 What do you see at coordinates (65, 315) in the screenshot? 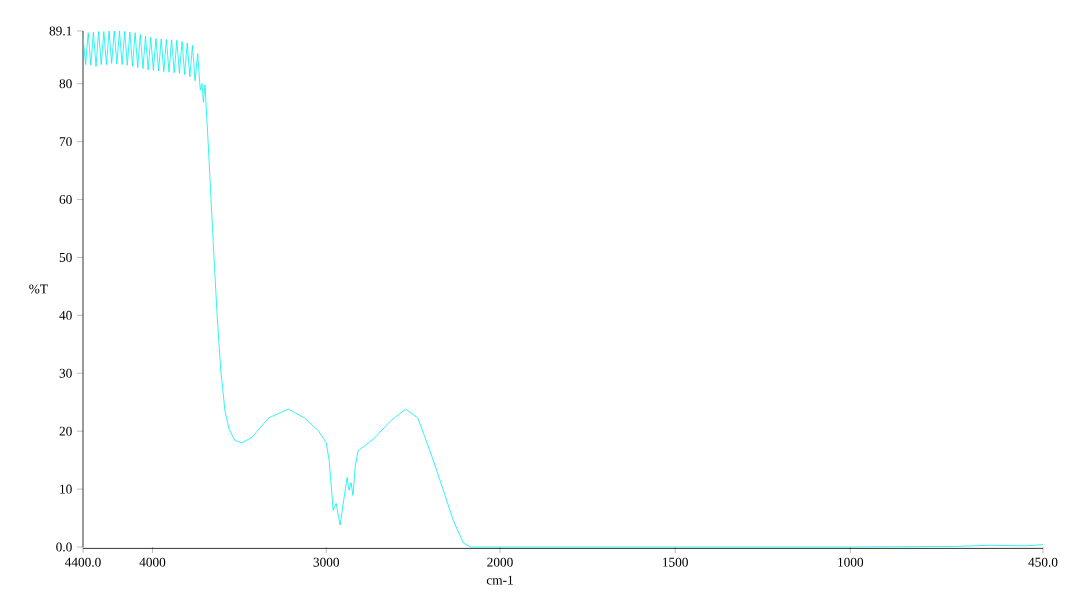
I see `y-tick-label: 40` at bounding box center [65, 315].